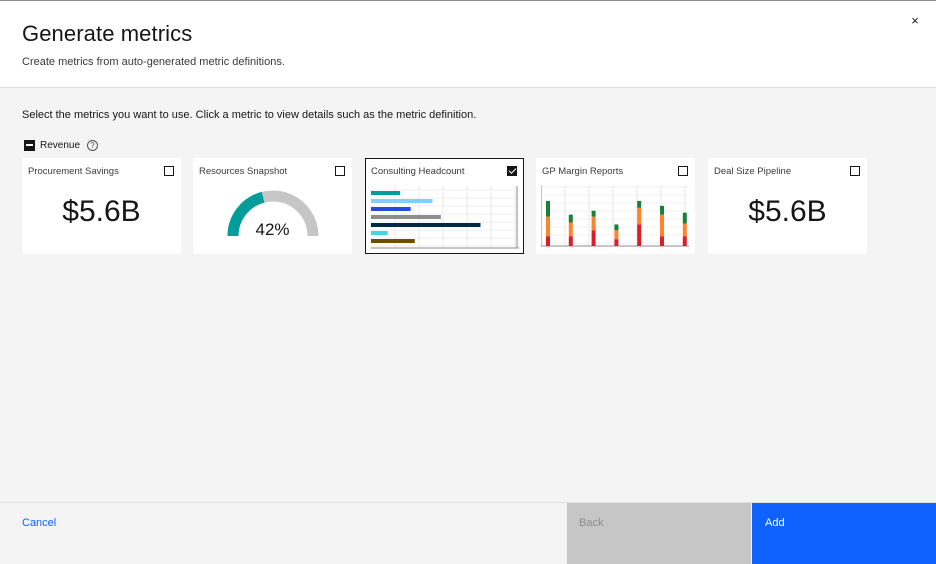 The width and height of the screenshot is (936, 564). I want to click on group-label: Revenue, so click(60, 145).